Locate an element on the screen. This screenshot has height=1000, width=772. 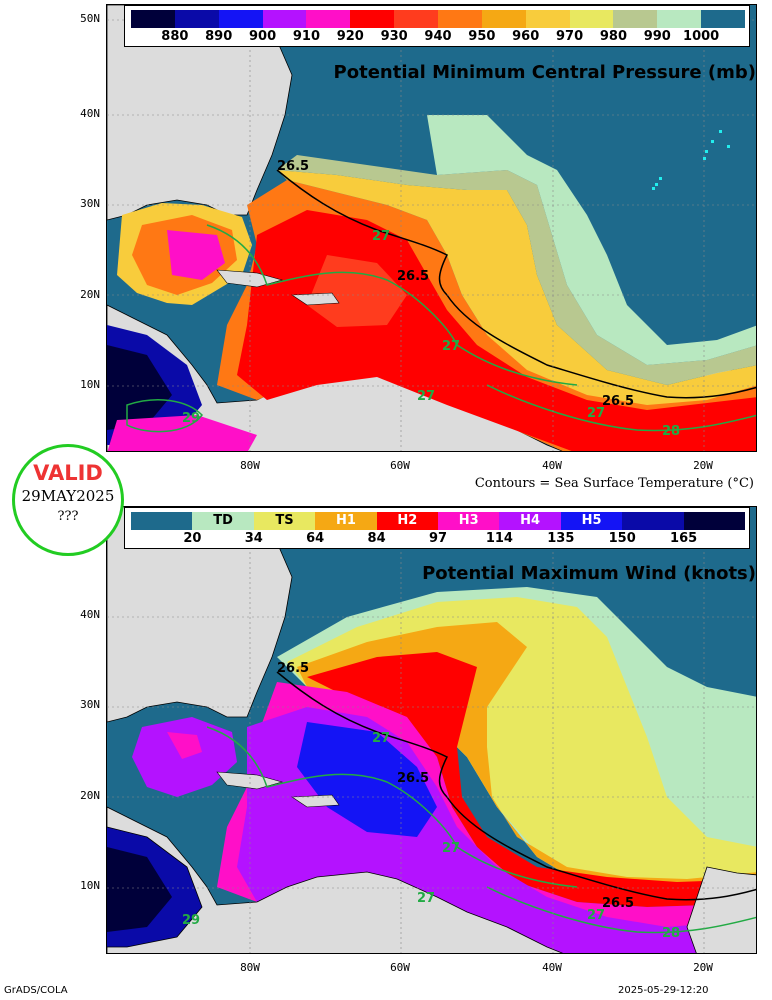
legend-label: 150 is located at coordinates (622, 538).